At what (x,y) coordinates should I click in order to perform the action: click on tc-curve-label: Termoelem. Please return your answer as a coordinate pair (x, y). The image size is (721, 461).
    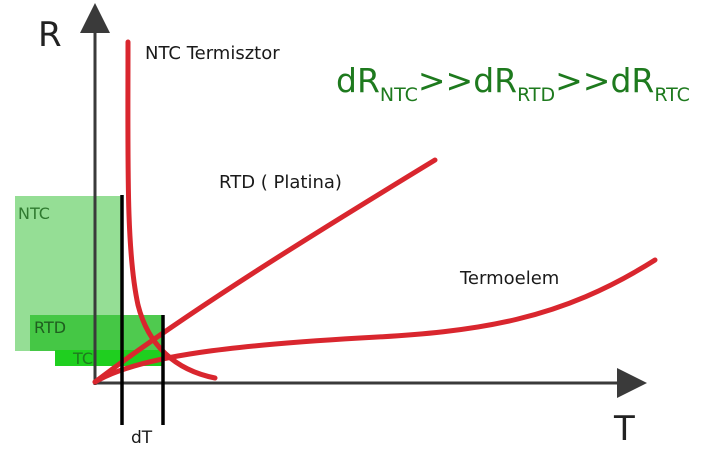
    Looking at the image, I should click on (509, 278).